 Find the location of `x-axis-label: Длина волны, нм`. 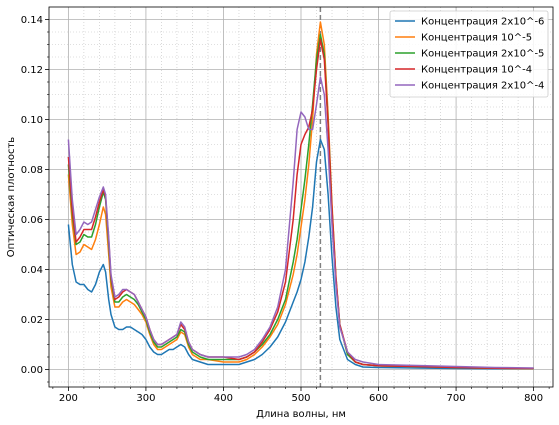

x-axis-label: Длина волны, нм is located at coordinates (301, 414).